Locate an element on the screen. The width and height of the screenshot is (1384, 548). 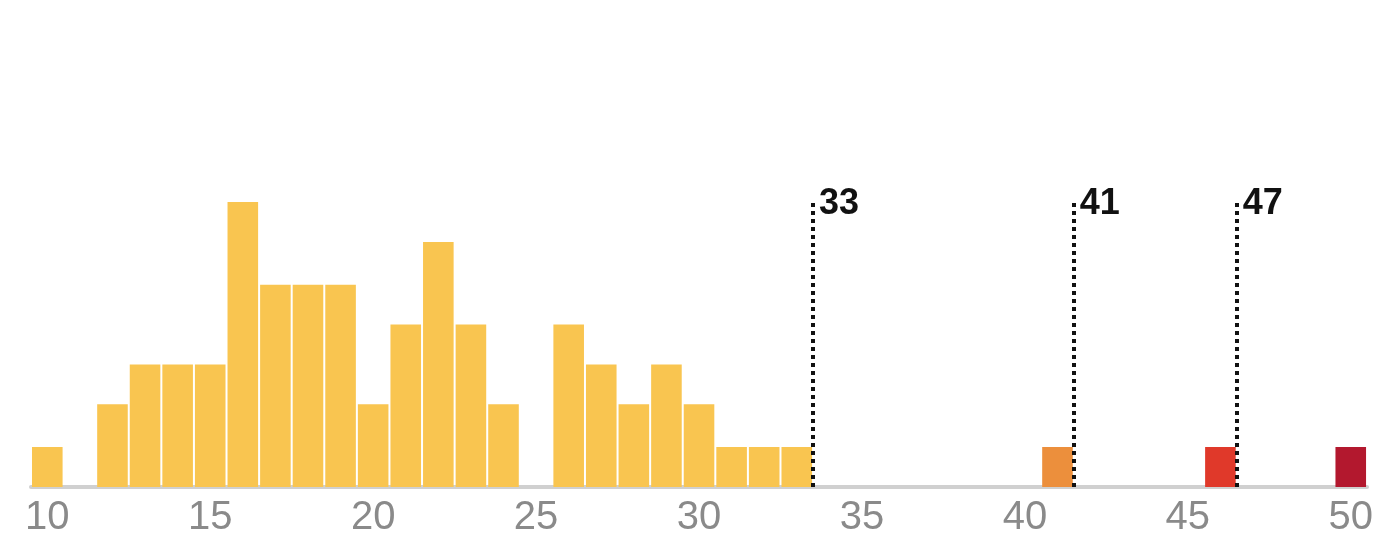
x-tick-label: 45 is located at coordinates (1188, 515).